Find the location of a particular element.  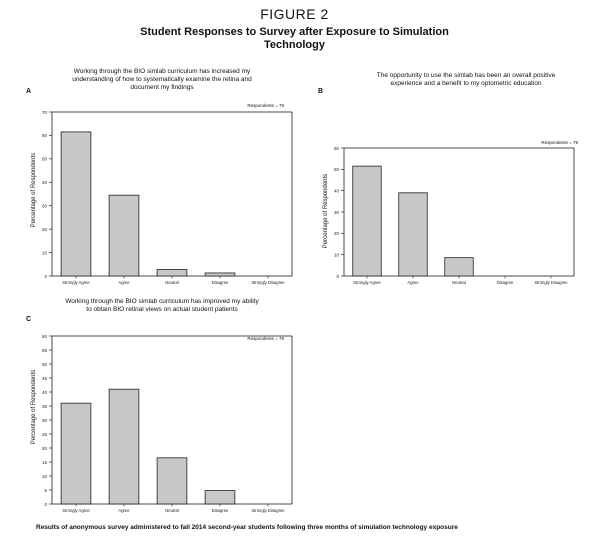

y-tick-label: 45 is located at coordinates (45, 378).